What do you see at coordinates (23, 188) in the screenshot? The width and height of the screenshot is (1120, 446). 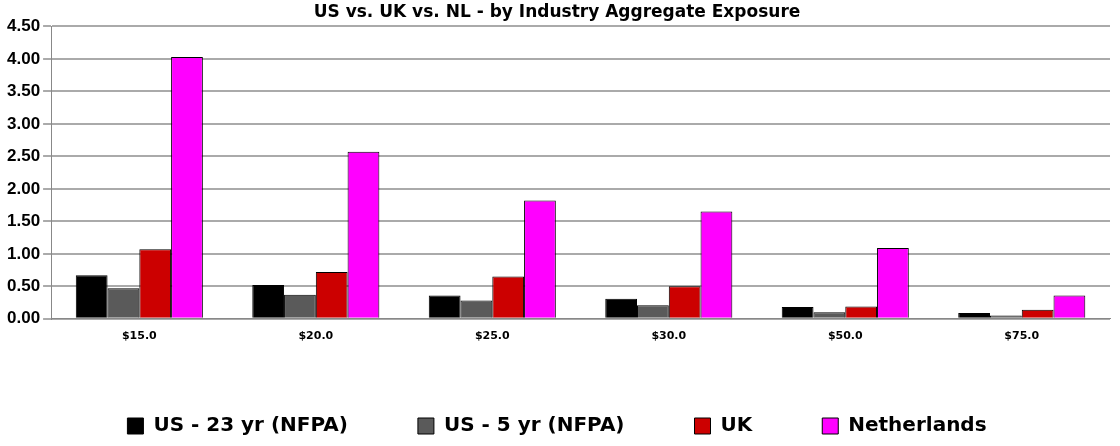 I see `y-tick-label: 2.00` at bounding box center [23, 188].